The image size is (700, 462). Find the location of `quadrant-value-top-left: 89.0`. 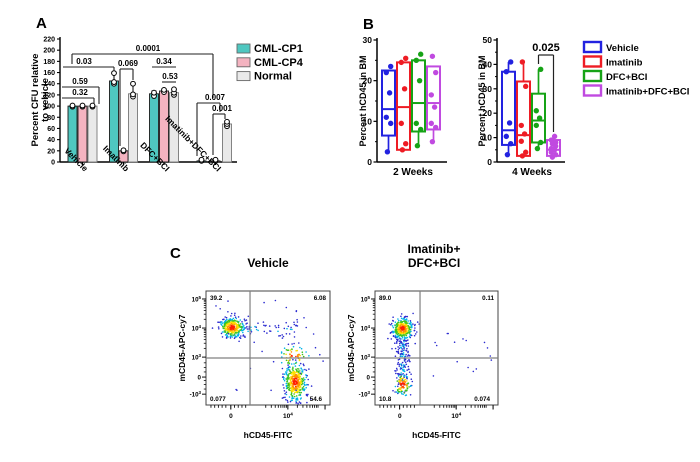

quadrant-value-top-left: 89.0 is located at coordinates (385, 298).